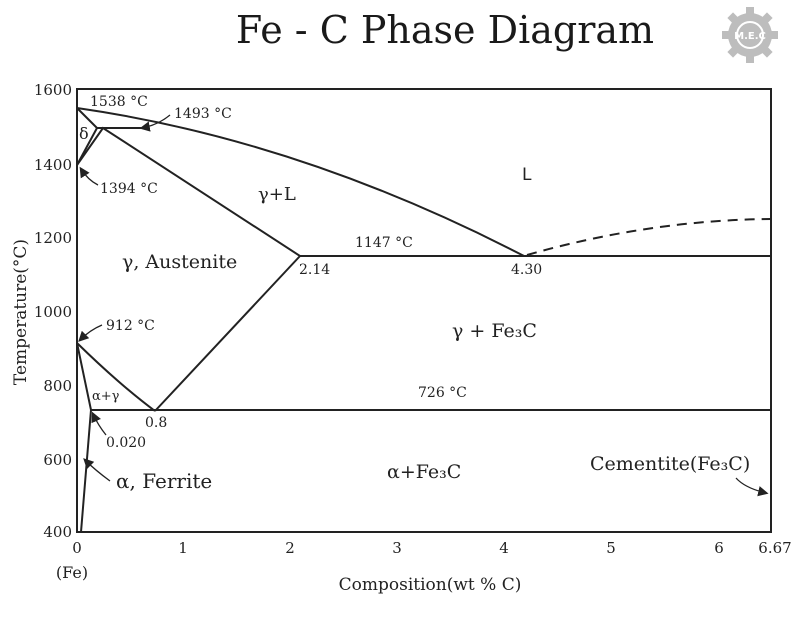 The image size is (800, 620). What do you see at coordinates (57, 532) in the screenshot?
I see `y-tick: 400` at bounding box center [57, 532].